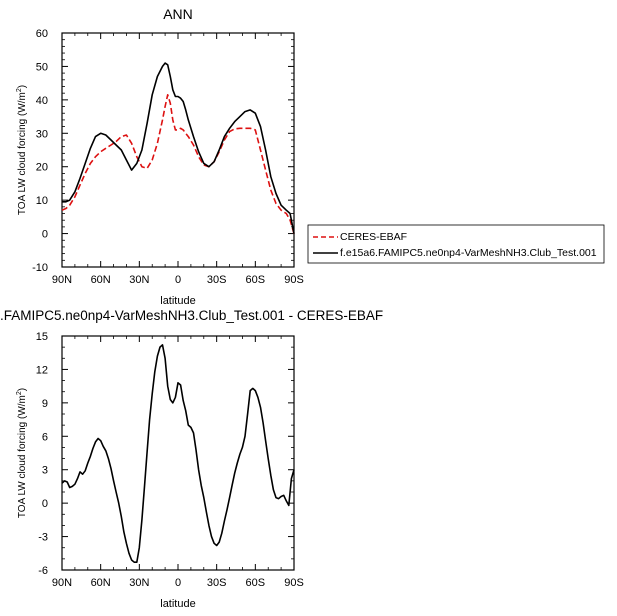  What do you see at coordinates (42, 67) in the screenshot?
I see `y-tick-label: 50` at bounding box center [42, 67].